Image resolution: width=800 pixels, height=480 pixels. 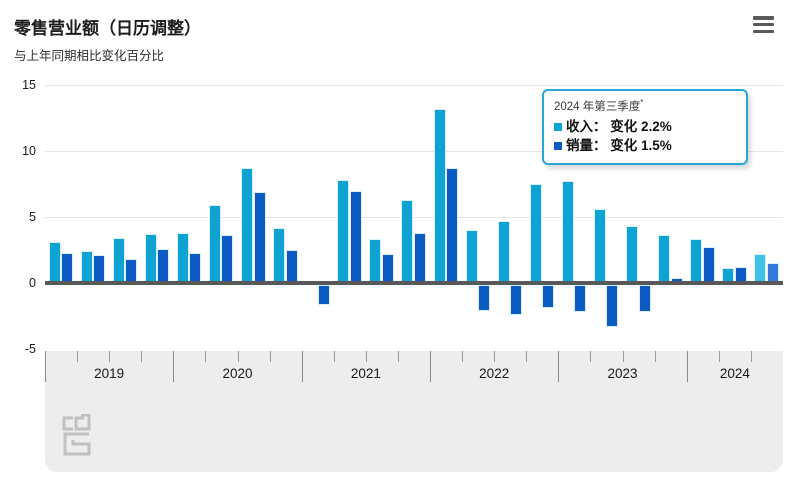 I want to click on x-axis-year-label: 2023, so click(x=622, y=373).